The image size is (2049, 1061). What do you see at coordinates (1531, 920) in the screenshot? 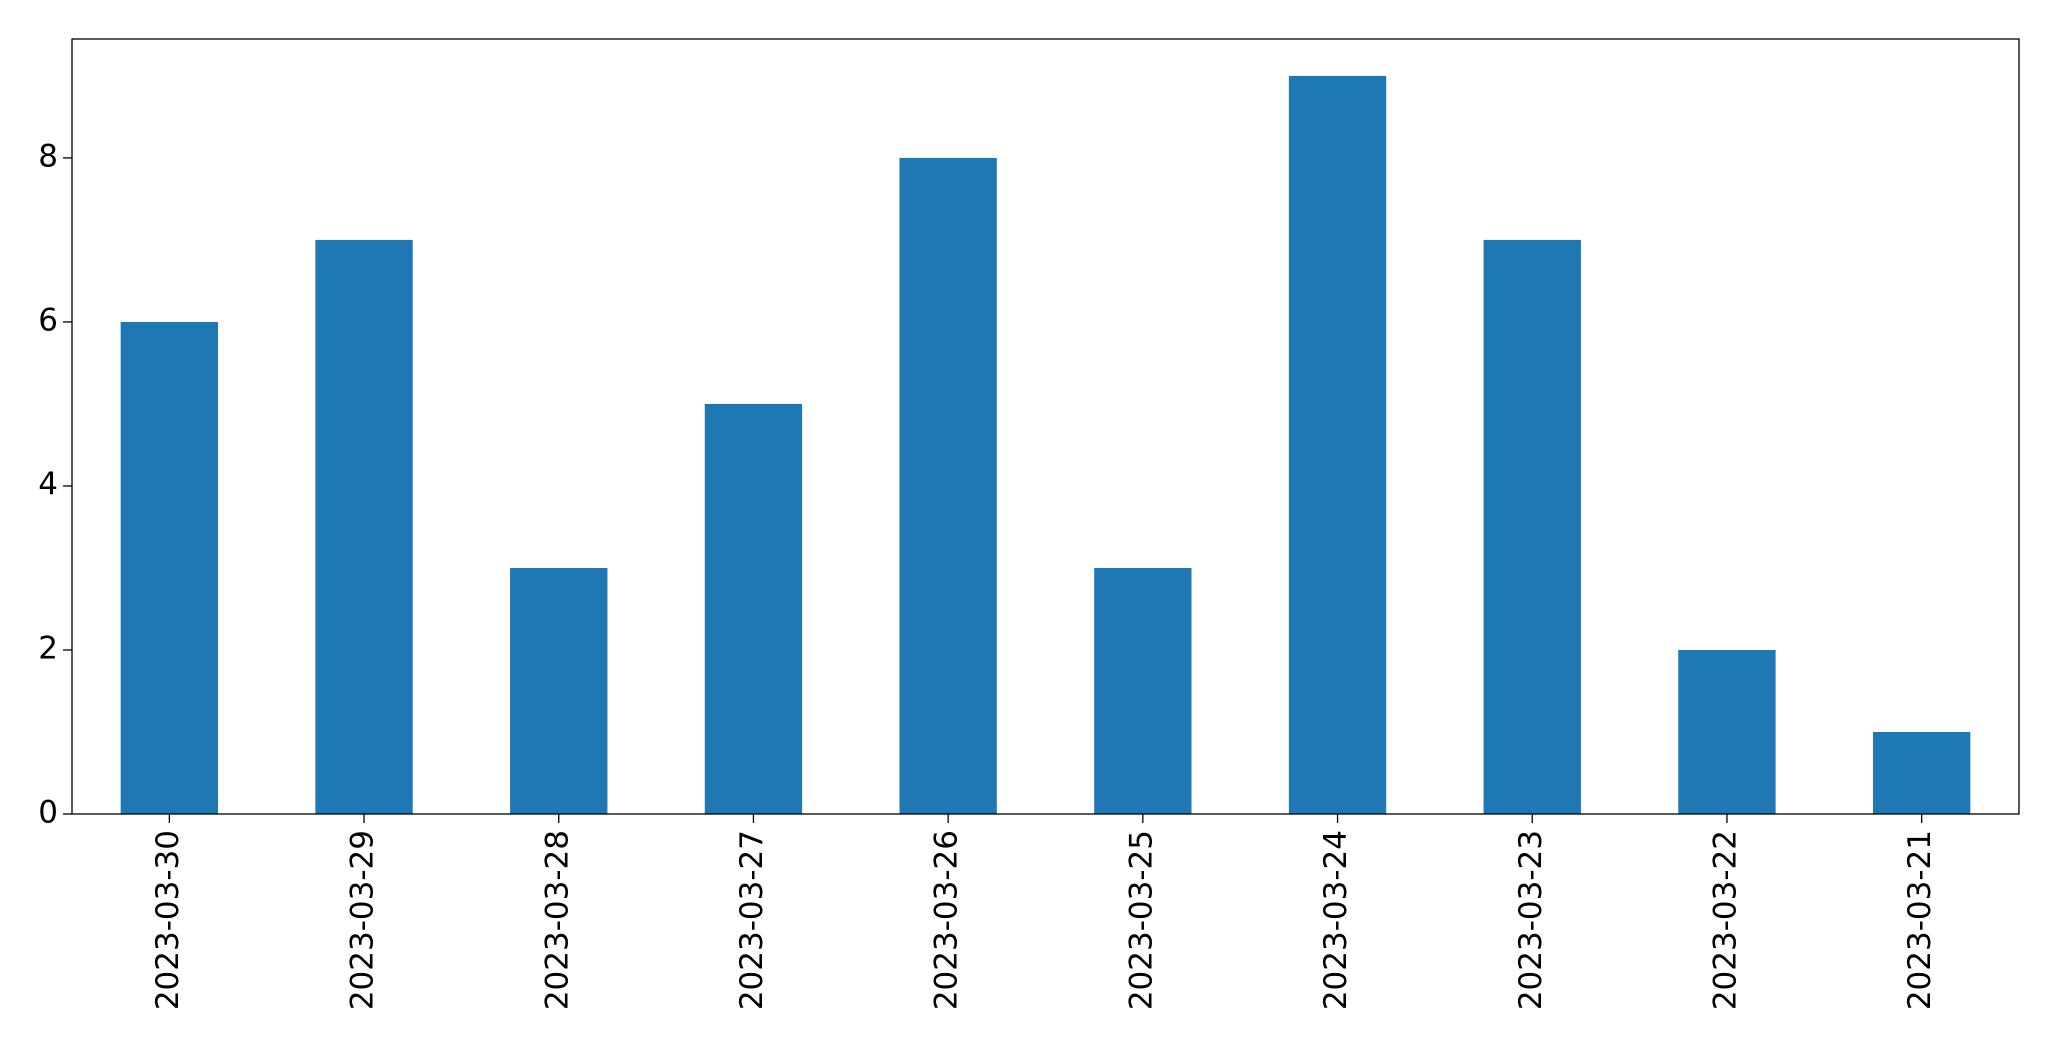
I see `x-tick-label: 2023-03-23` at bounding box center [1531, 920].